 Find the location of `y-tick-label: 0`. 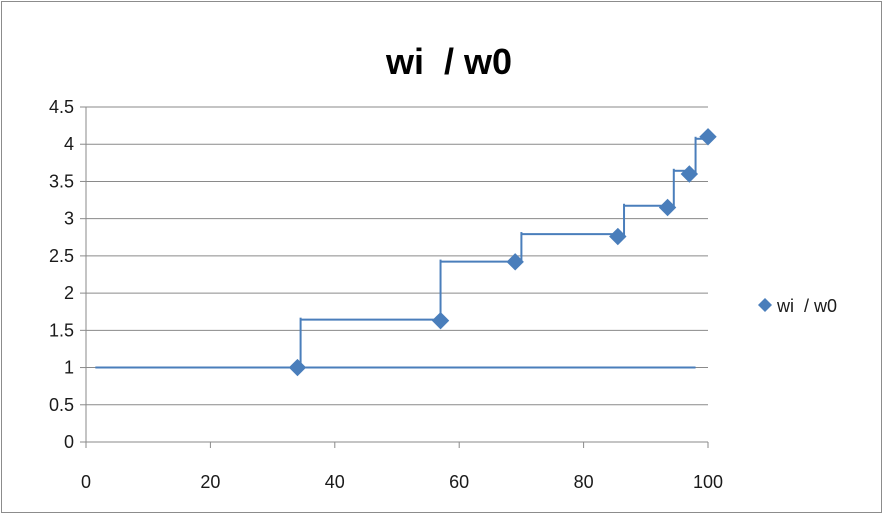

y-tick-label: 0 is located at coordinates (69, 442).